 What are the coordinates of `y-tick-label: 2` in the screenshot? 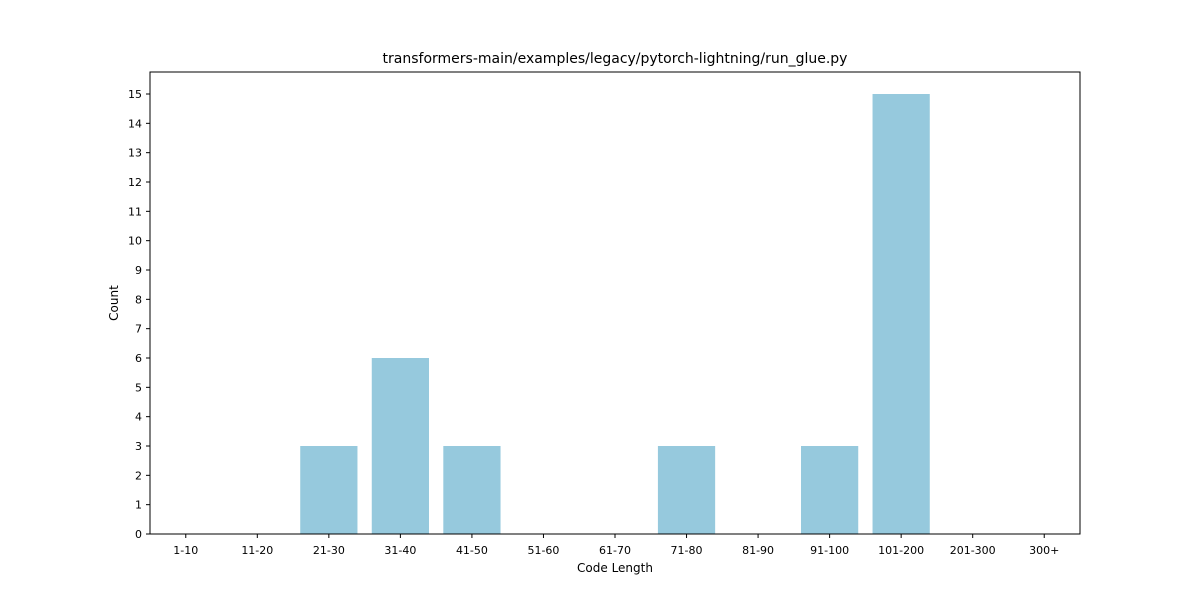 It's located at (138, 475).